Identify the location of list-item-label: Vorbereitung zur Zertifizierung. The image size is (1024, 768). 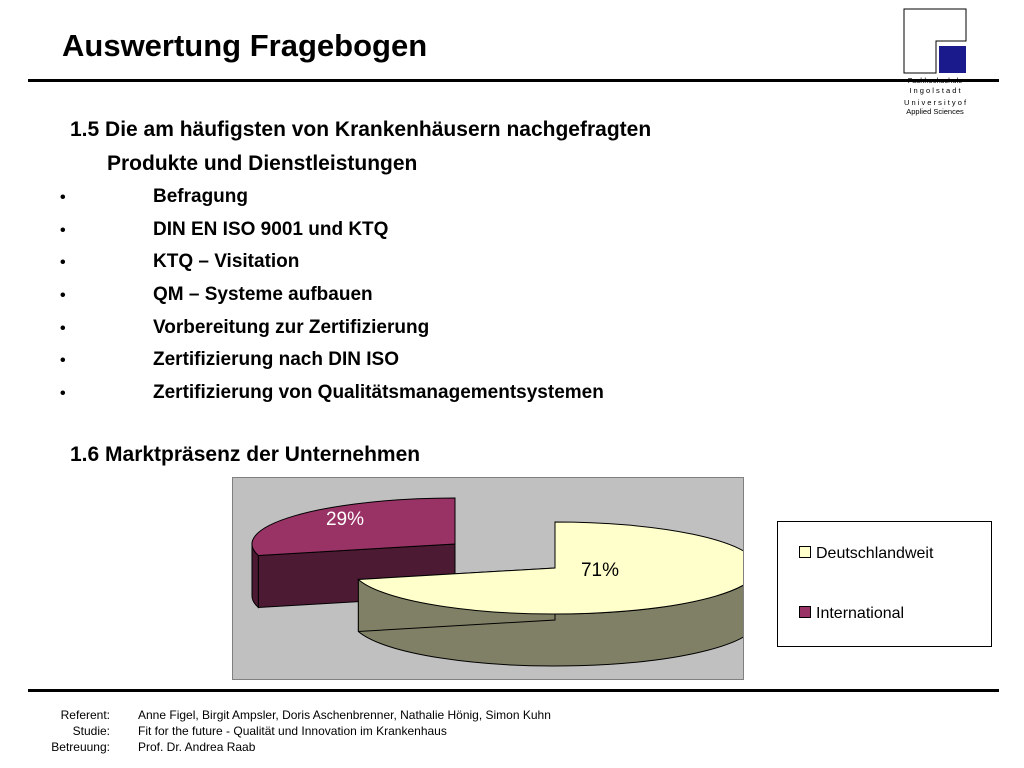
(291, 327).